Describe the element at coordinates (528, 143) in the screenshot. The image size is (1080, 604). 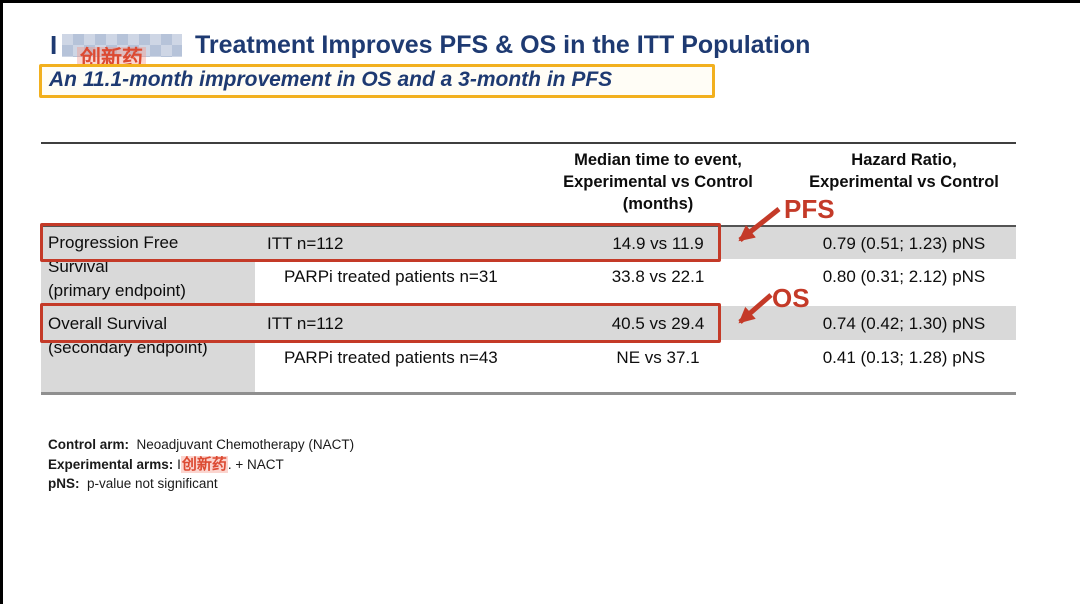
I see `table-top-rule` at that location.